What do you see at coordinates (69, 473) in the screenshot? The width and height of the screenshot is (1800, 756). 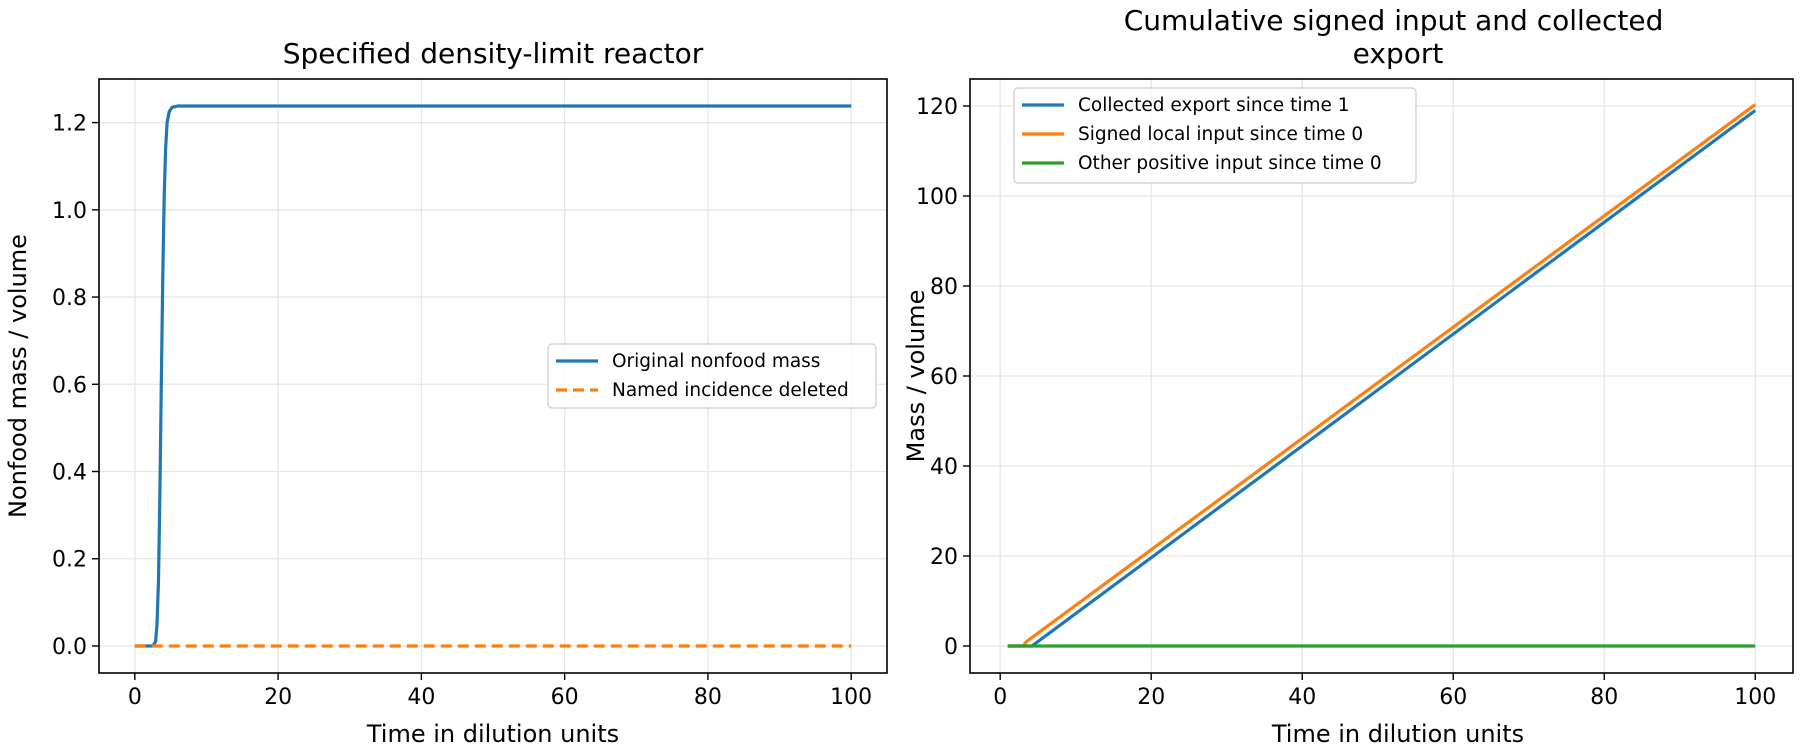 I see `y-tick-label: 0.4` at bounding box center [69, 473].